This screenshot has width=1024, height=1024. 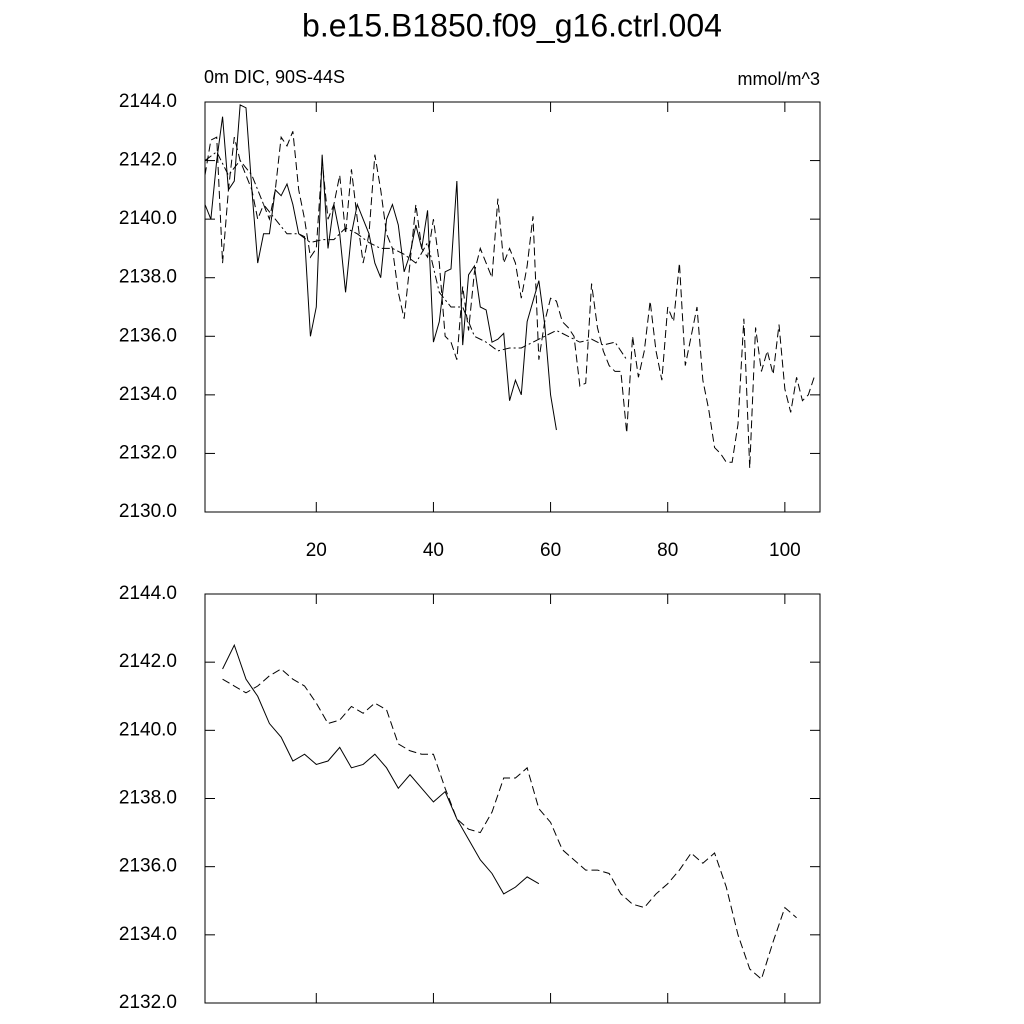 What do you see at coordinates (512, 25) in the screenshot?
I see `chart-title: b.e15.B1850.f09_g16.ctrl.004` at bounding box center [512, 25].